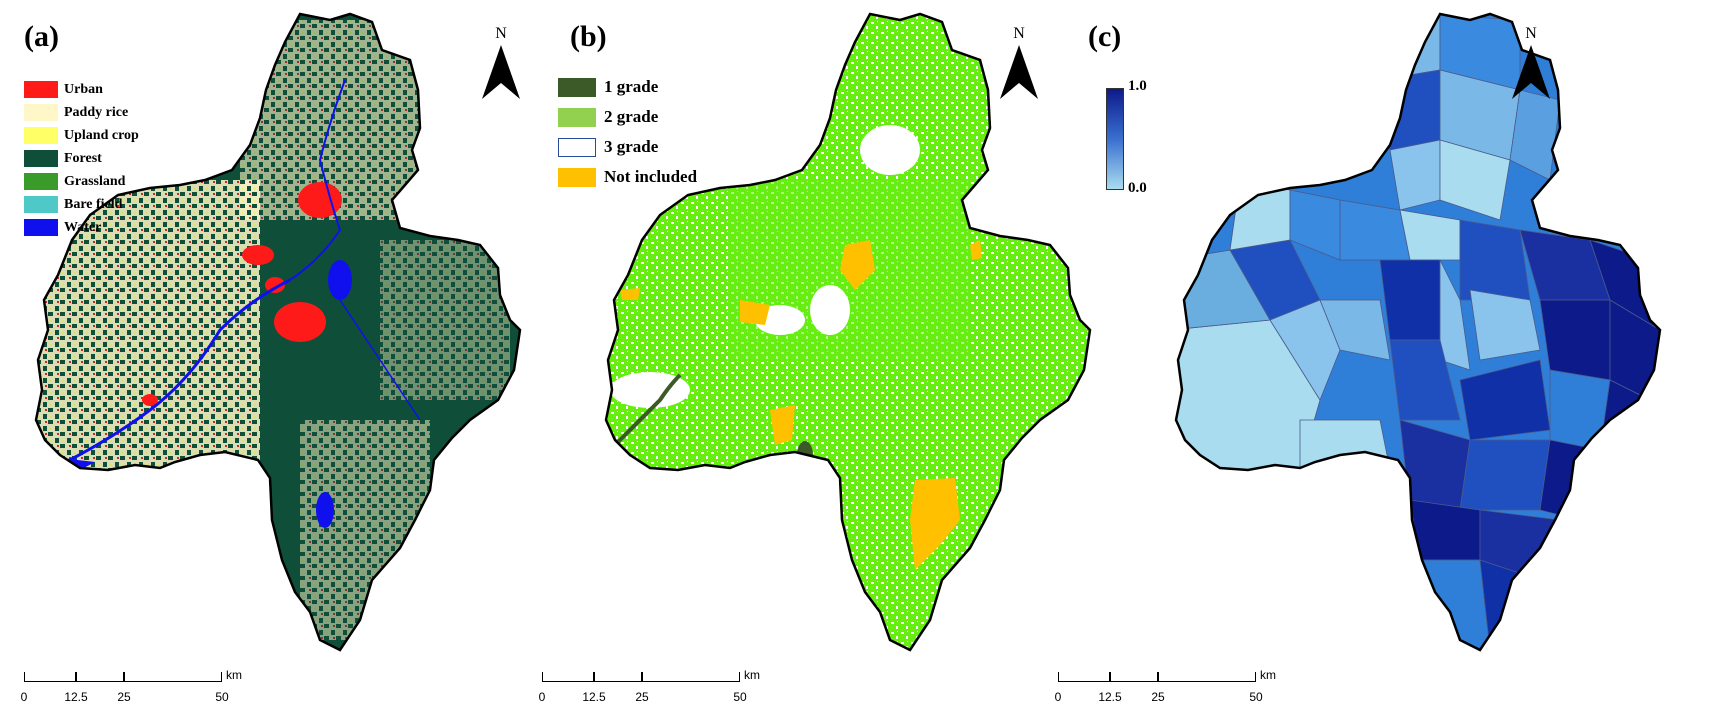 This screenshot has height=727, width=1709. What do you see at coordinates (1137, 86) in the screenshot?
I see `colorbar-max-label: 1.0` at bounding box center [1137, 86].